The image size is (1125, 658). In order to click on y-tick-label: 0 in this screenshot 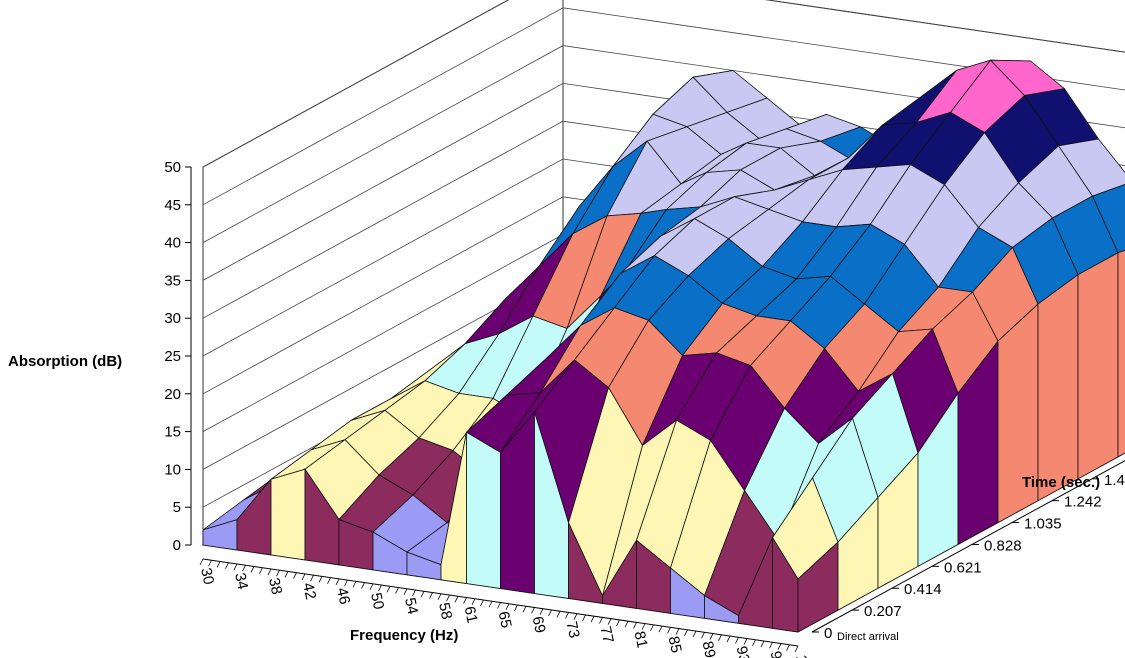, I will do `click(828, 633)`.